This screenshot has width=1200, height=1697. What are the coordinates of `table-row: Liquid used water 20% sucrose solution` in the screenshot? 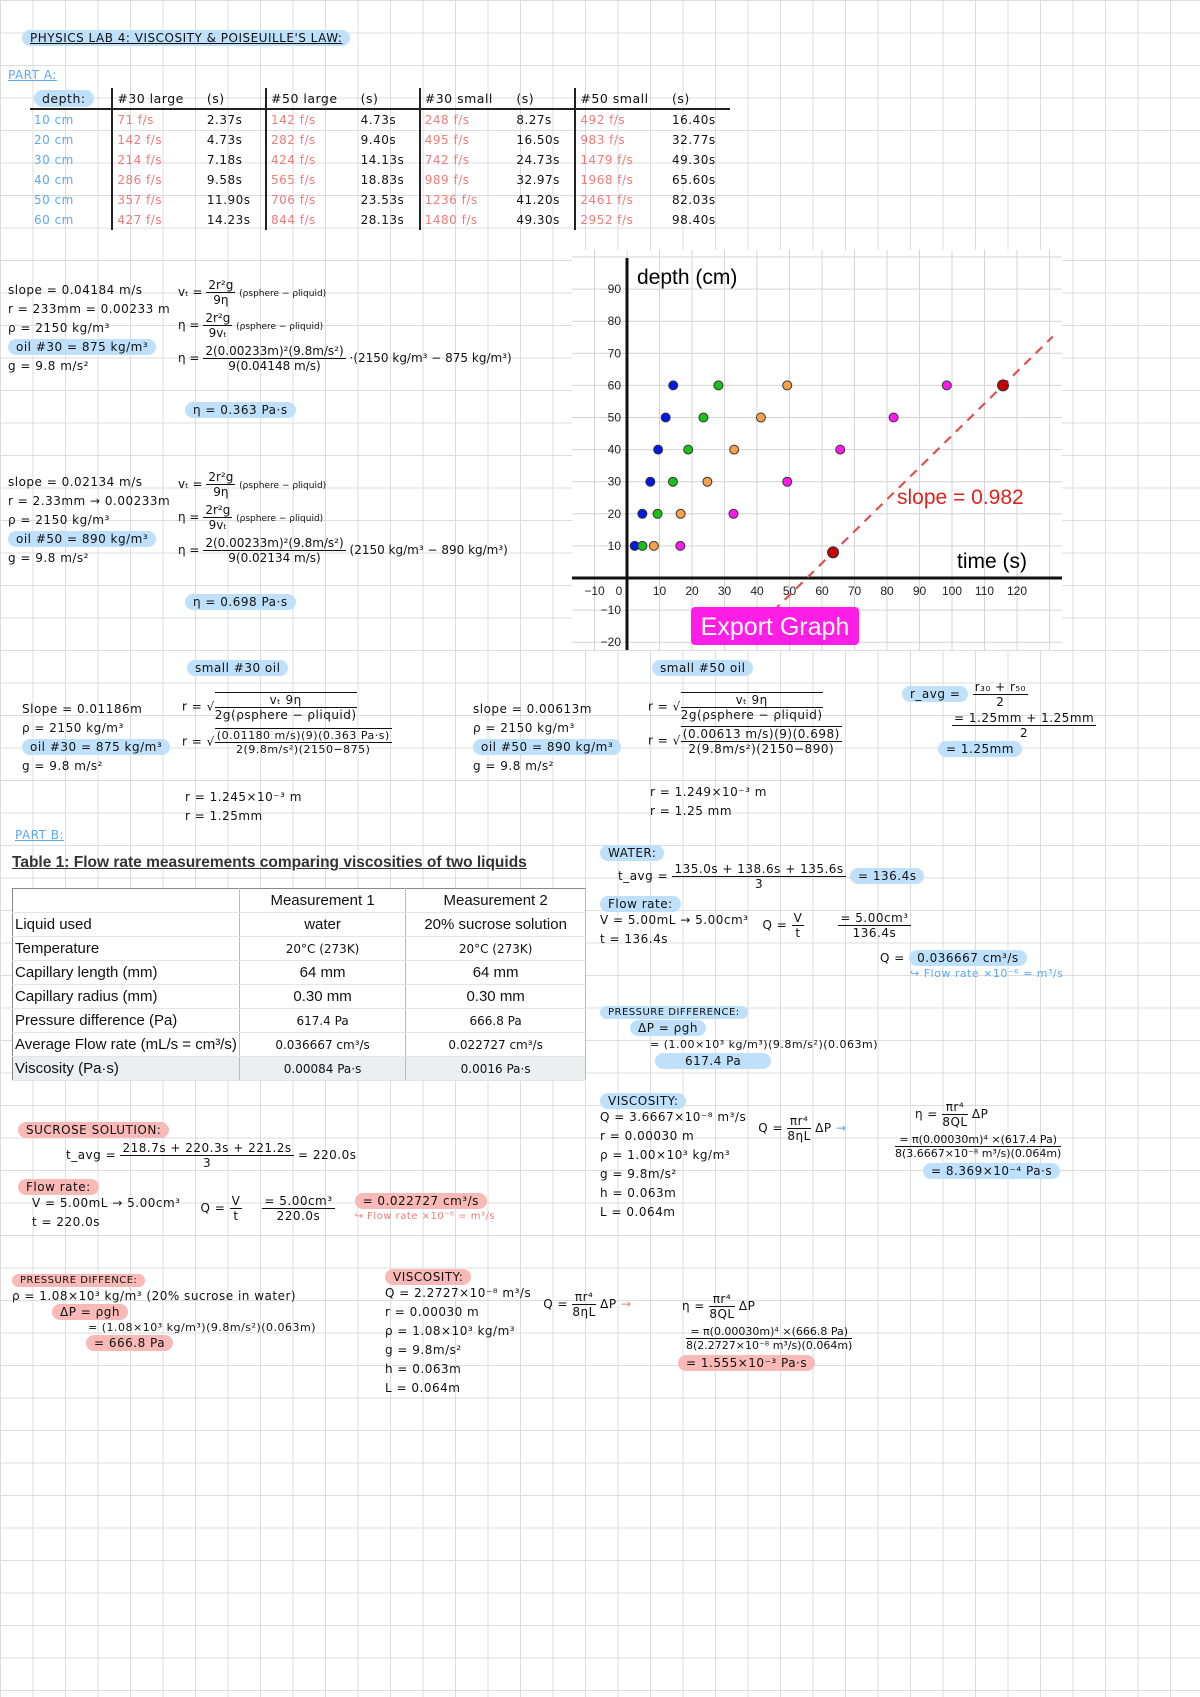 It's located at (299, 924).